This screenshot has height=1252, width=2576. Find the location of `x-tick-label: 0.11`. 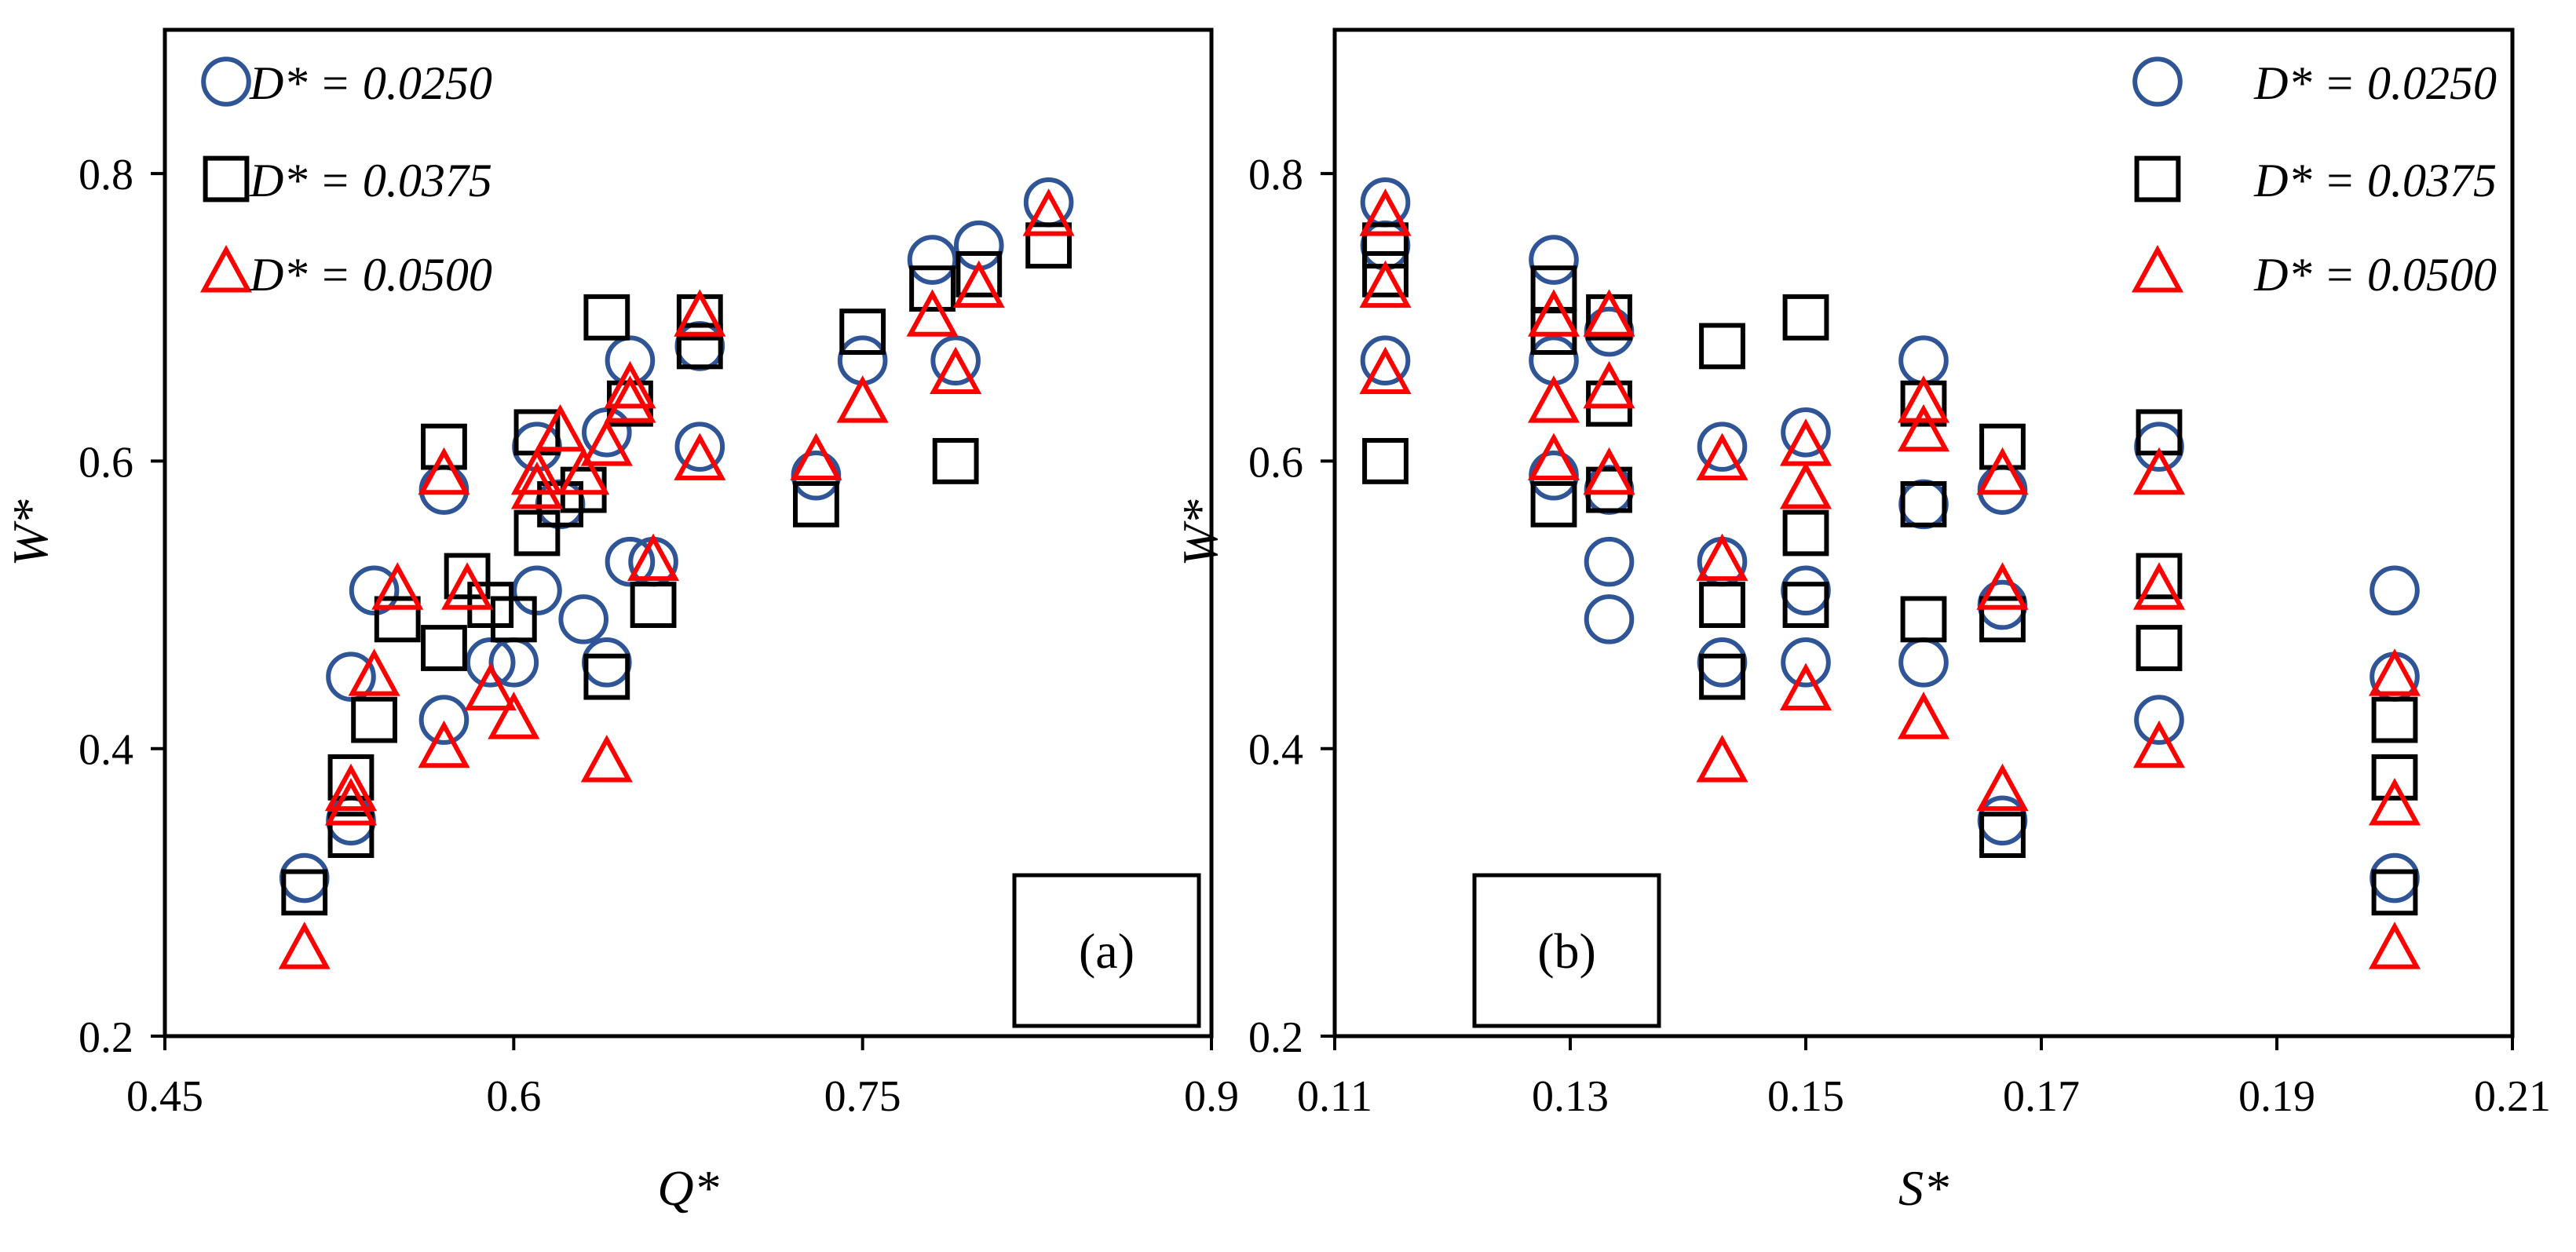

x-tick-label: 0.11 is located at coordinates (1335, 1096).